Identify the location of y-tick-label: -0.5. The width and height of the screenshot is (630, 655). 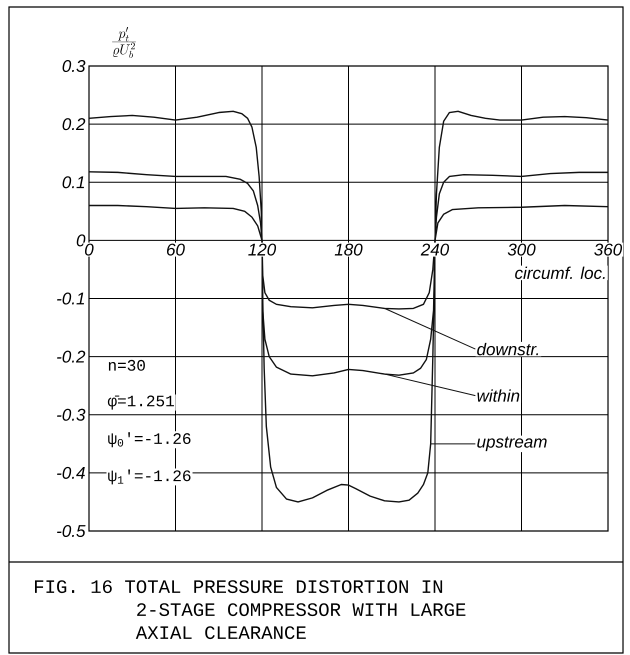
(71, 531).